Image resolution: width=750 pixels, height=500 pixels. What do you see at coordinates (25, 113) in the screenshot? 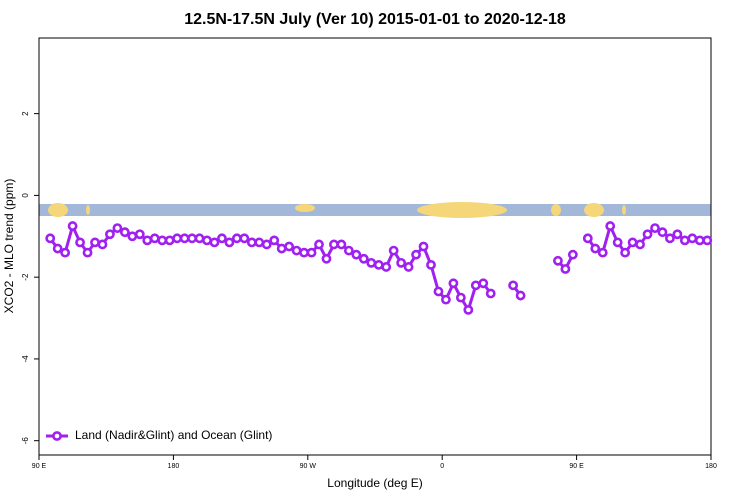
I see `y-tick-label: 2` at bounding box center [25, 113].